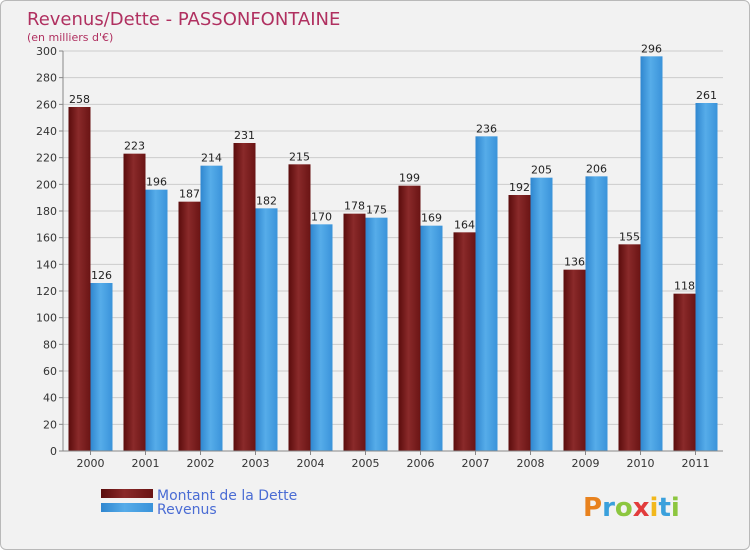 This screenshot has height=550, width=750. Describe the element at coordinates (366, 463) in the screenshot. I see `x-tick-label: 2005` at that location.